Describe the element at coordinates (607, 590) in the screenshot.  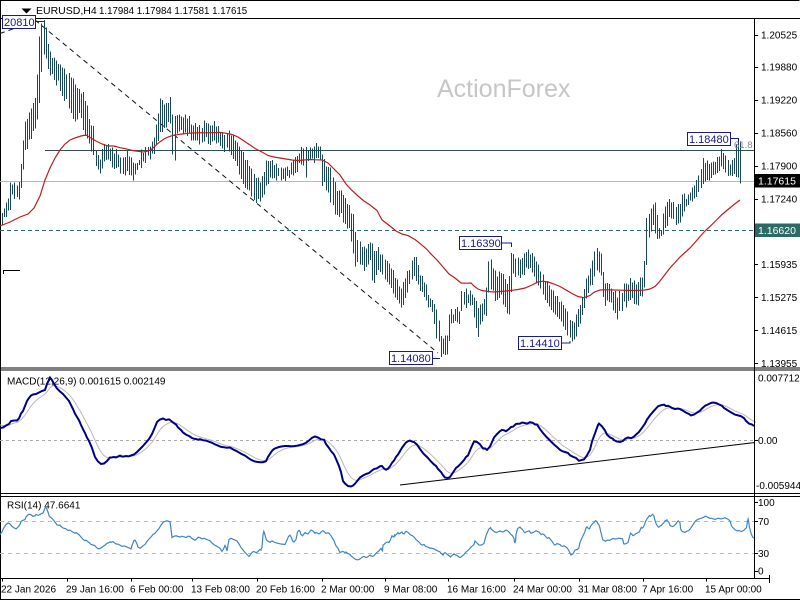
I see `svg-text: 31 Mar 08:00` at that location.